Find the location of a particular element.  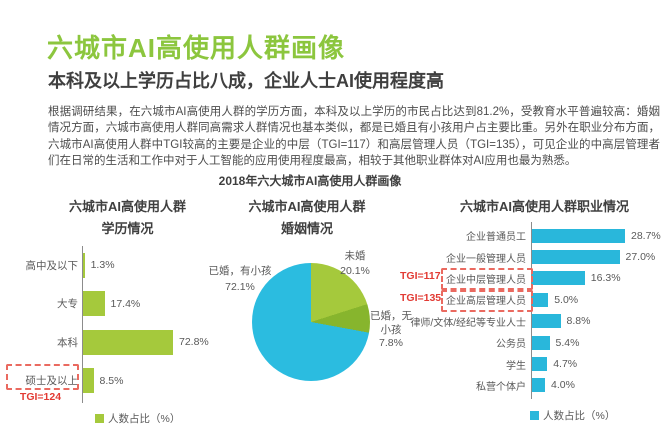

value-label: 28.7% is located at coordinates (646, 235).